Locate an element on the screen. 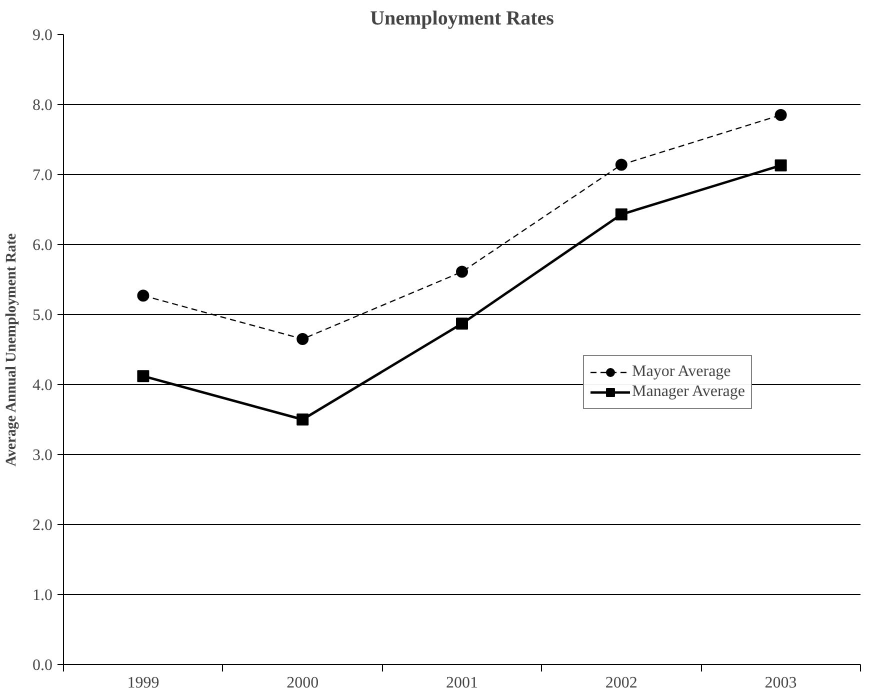 Image resolution: width=885 pixels, height=696 pixels. x-tick-label: 2000 is located at coordinates (302, 683).